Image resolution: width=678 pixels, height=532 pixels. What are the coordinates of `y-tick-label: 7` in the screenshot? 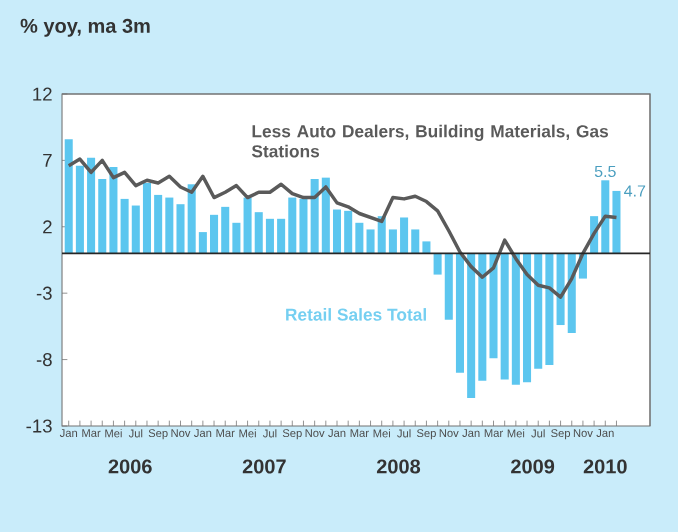 It's located at (47, 160).